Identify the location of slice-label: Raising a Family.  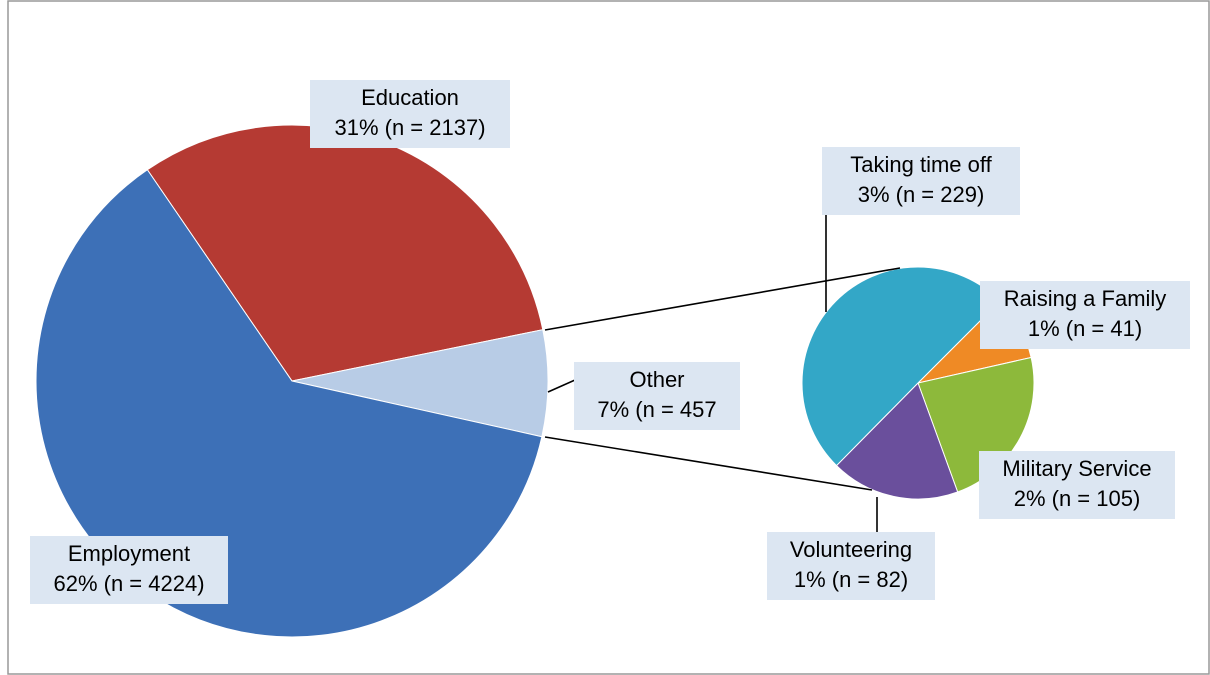
(1085, 298).